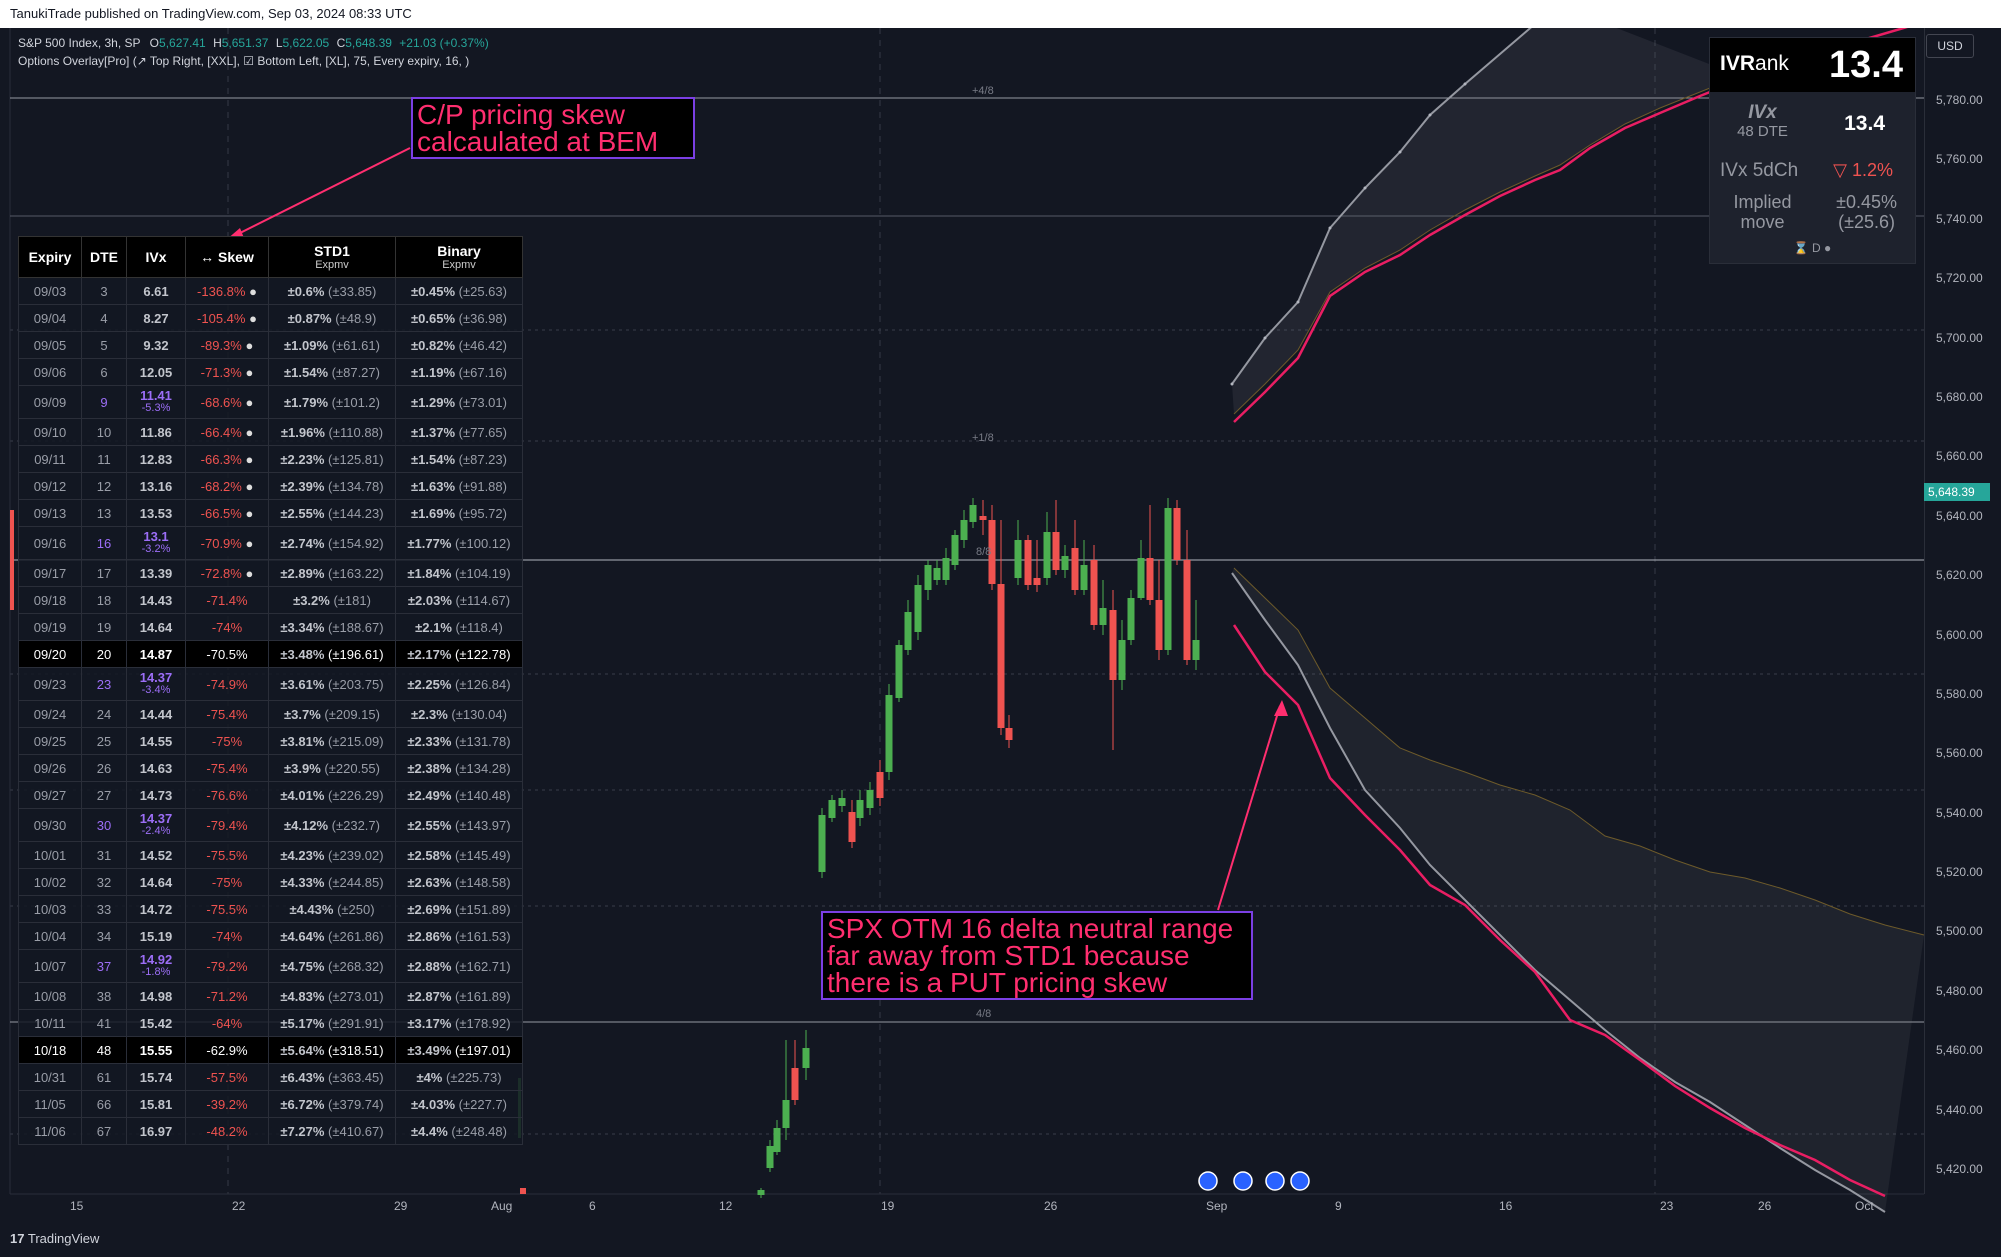 The width and height of the screenshot is (2001, 1257). What do you see at coordinates (50, 909) in the screenshot?
I see `cell-expiry: 10/03` at bounding box center [50, 909].